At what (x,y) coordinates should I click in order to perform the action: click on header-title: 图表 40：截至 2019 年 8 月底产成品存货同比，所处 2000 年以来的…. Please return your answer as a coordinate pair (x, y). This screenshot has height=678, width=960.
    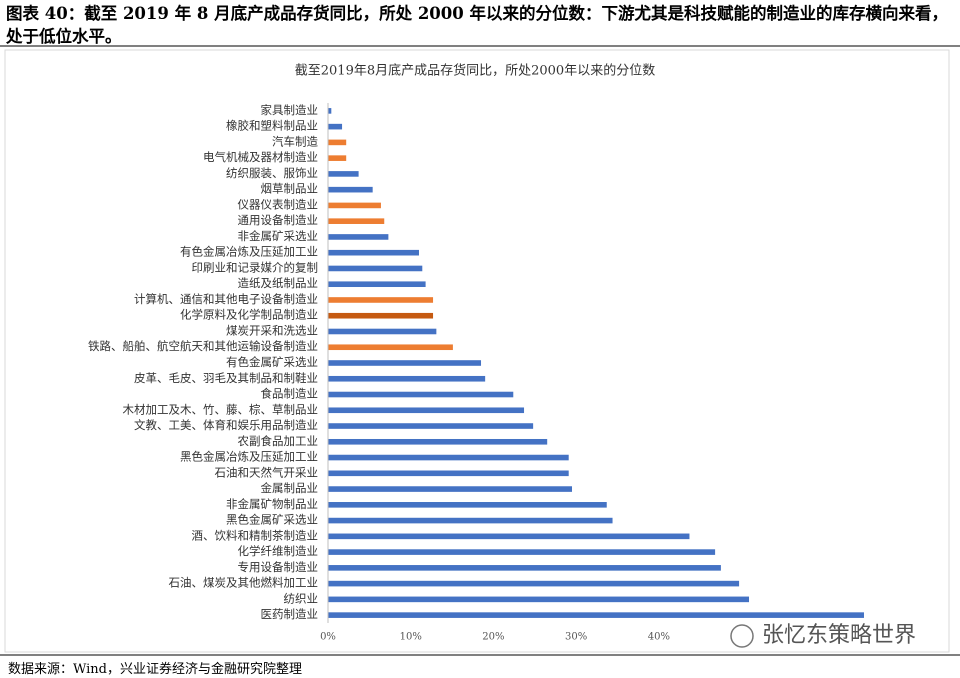
    Looking at the image, I should click on (477, 25).